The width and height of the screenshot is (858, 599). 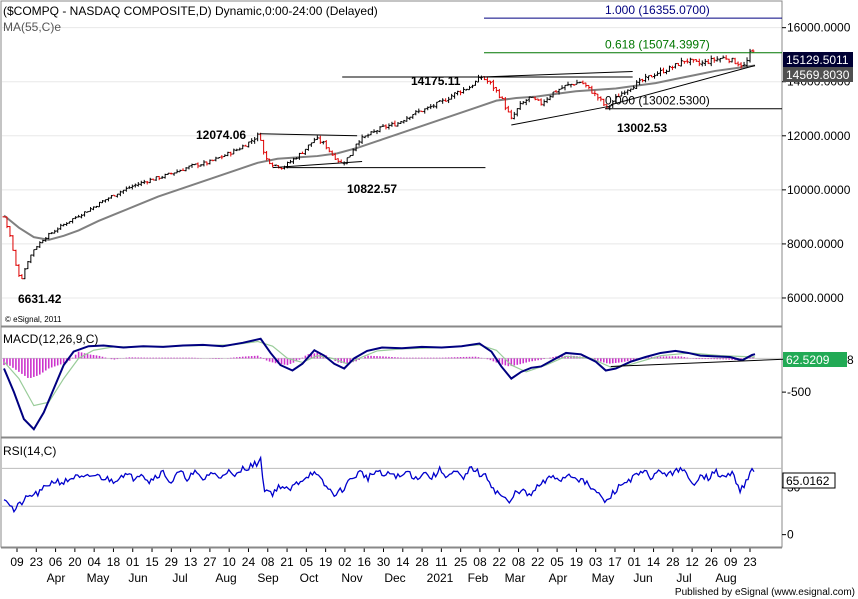 I want to click on x-axis-month-label: Dec, so click(x=394, y=578).